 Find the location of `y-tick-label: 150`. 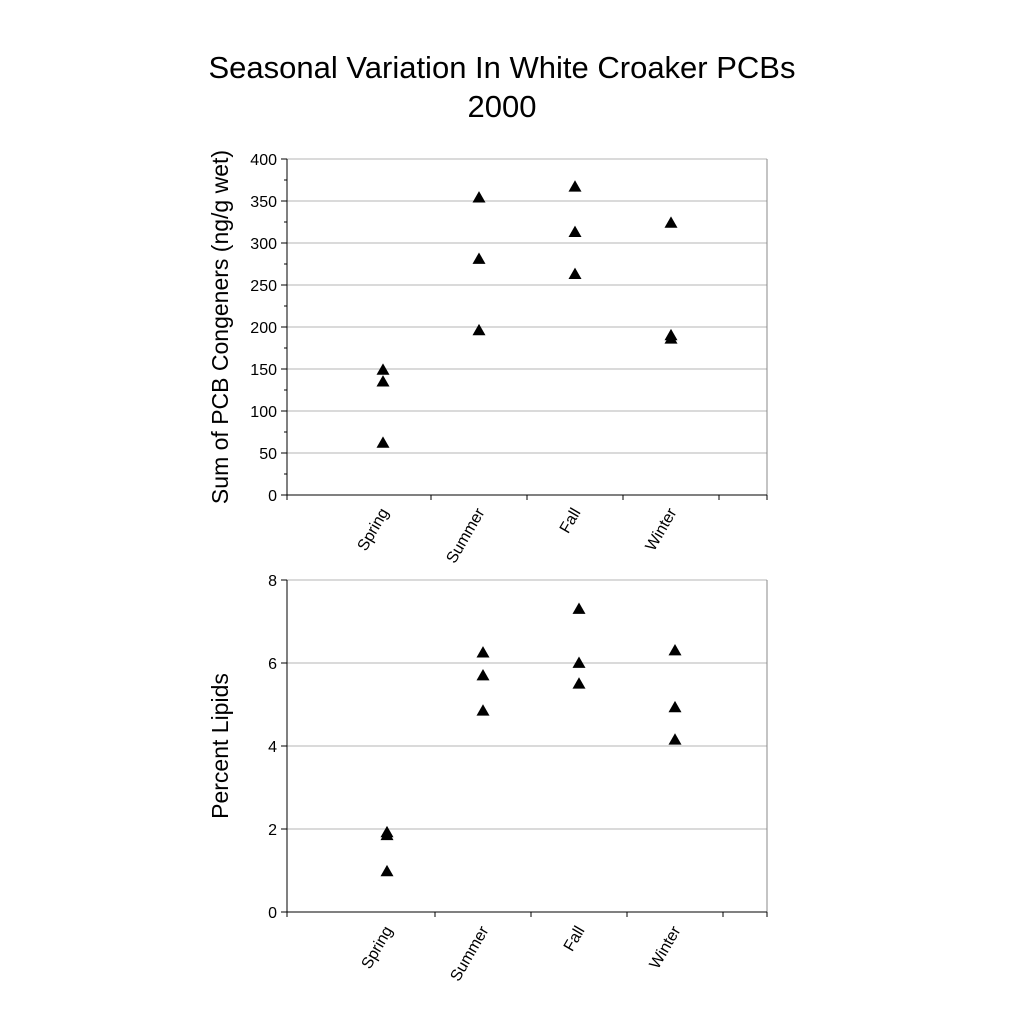

y-tick-label: 150 is located at coordinates (263, 370).